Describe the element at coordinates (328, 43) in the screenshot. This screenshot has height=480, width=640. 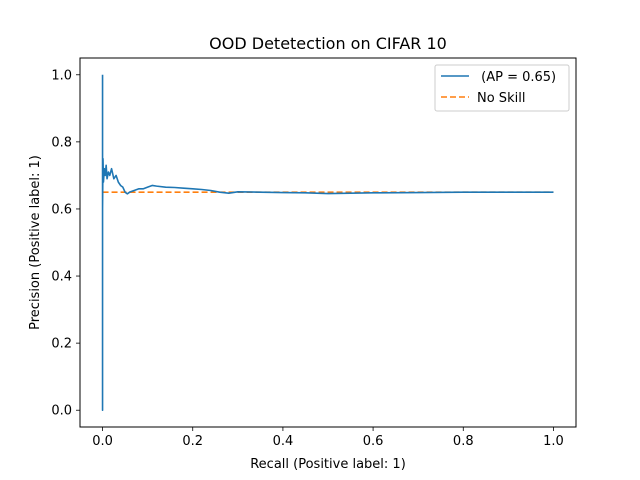
I see `chart-title: OOD Detetection on CIFAR 10` at that location.